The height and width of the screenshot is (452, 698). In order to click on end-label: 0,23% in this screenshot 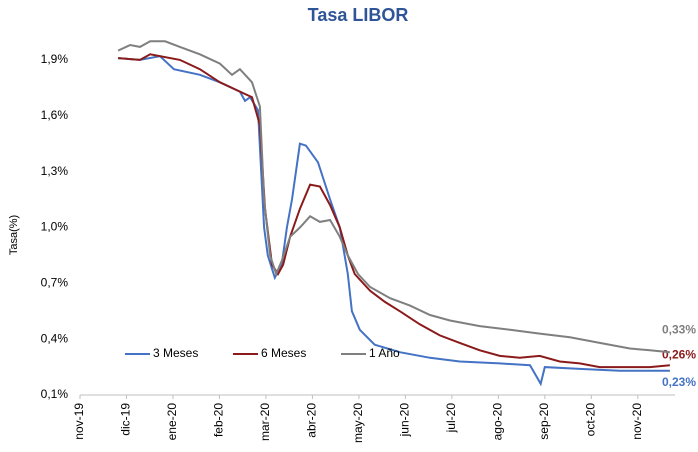, I will do `click(679, 382)`.